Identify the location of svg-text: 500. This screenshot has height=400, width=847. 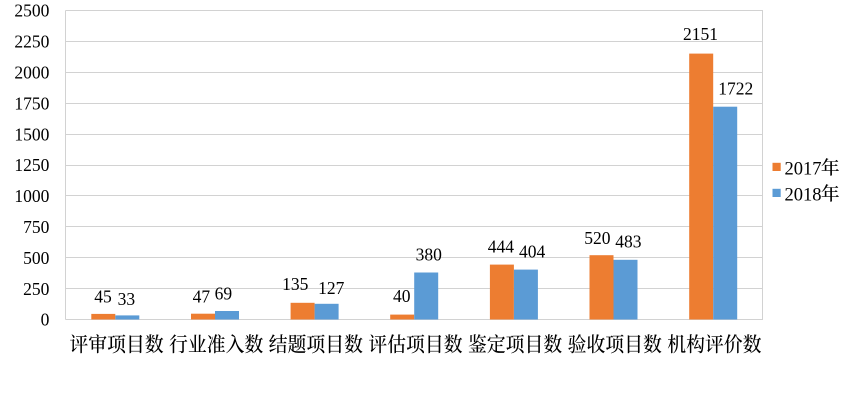
(36, 258).